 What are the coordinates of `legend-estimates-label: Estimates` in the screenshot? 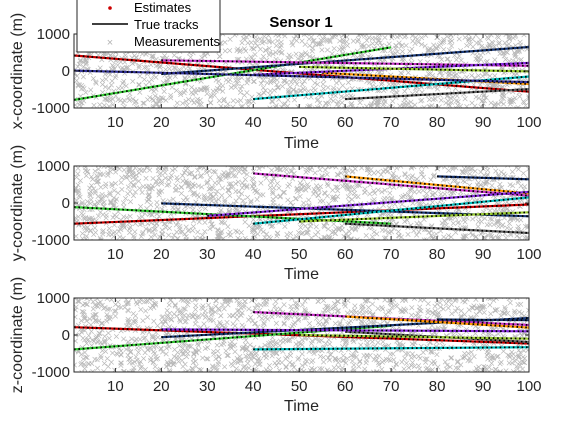 It's located at (163, 7).